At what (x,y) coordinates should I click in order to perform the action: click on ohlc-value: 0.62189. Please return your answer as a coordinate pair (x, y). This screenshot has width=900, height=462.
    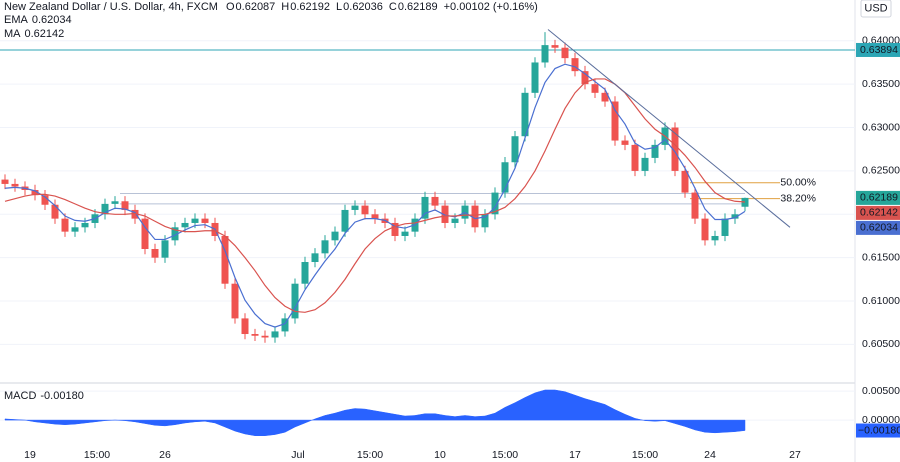
    Looking at the image, I should click on (418, 7).